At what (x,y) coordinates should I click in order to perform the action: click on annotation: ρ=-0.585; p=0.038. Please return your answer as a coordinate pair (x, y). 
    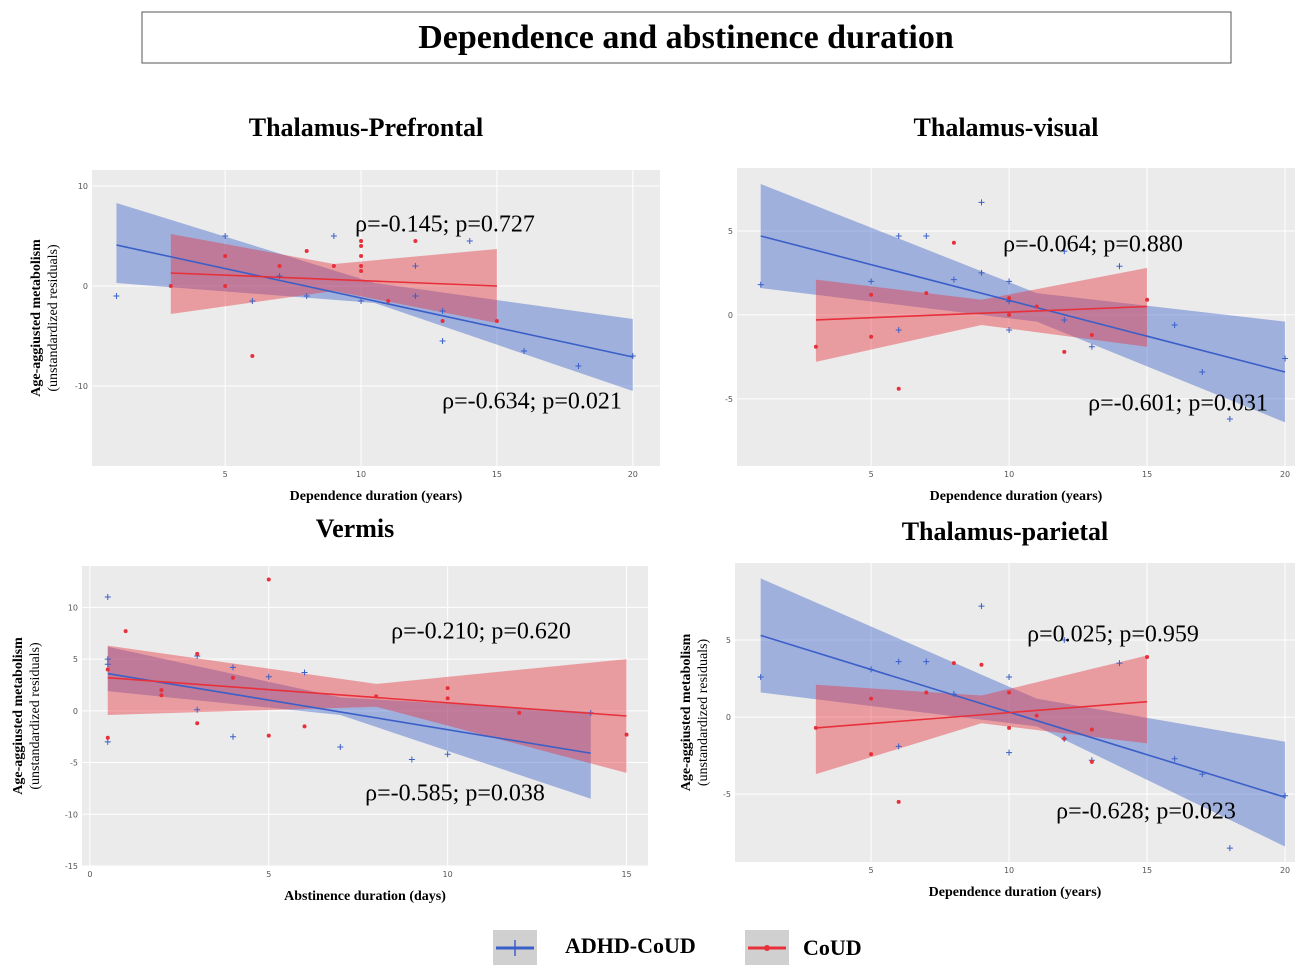
    Looking at the image, I should click on (455, 794).